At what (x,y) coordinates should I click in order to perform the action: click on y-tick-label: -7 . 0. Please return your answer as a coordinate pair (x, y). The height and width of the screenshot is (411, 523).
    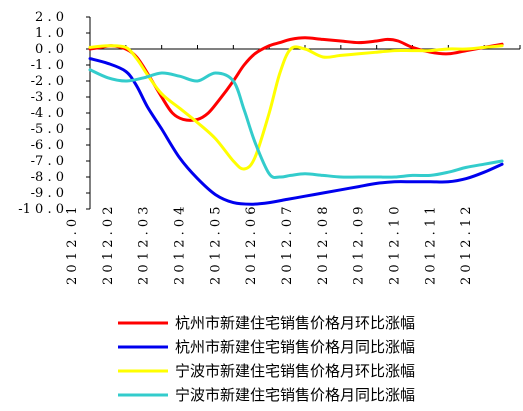
    Looking at the image, I should click on (47, 161).